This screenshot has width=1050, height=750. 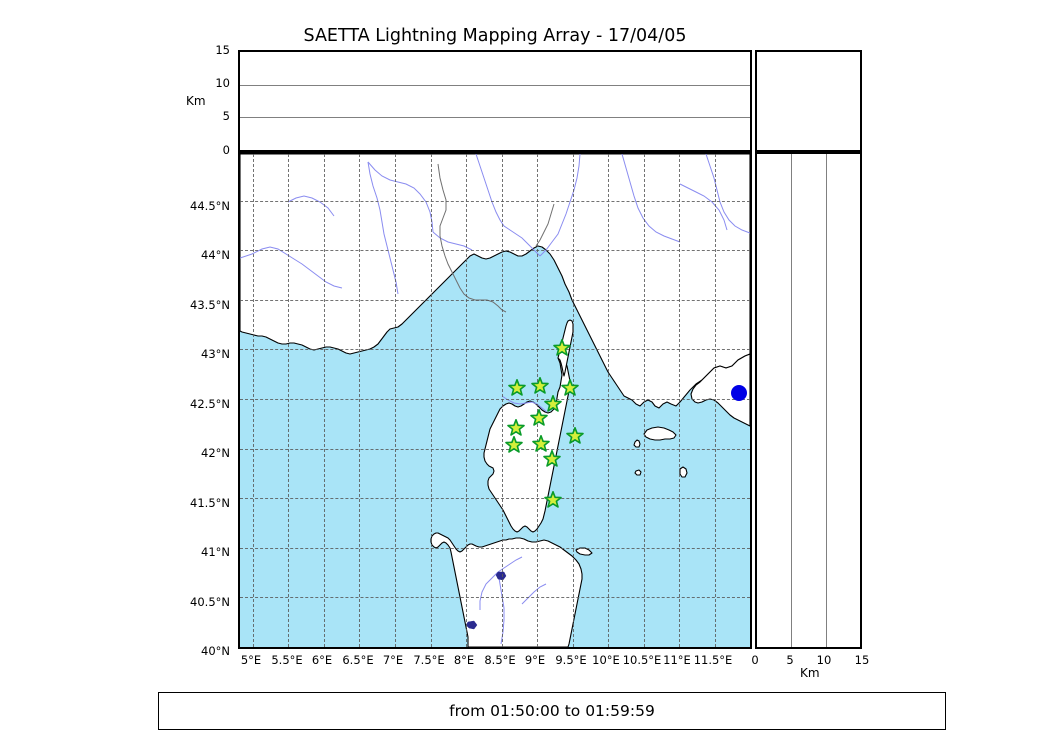 I want to click on corner-plot-area, so click(x=808, y=101).